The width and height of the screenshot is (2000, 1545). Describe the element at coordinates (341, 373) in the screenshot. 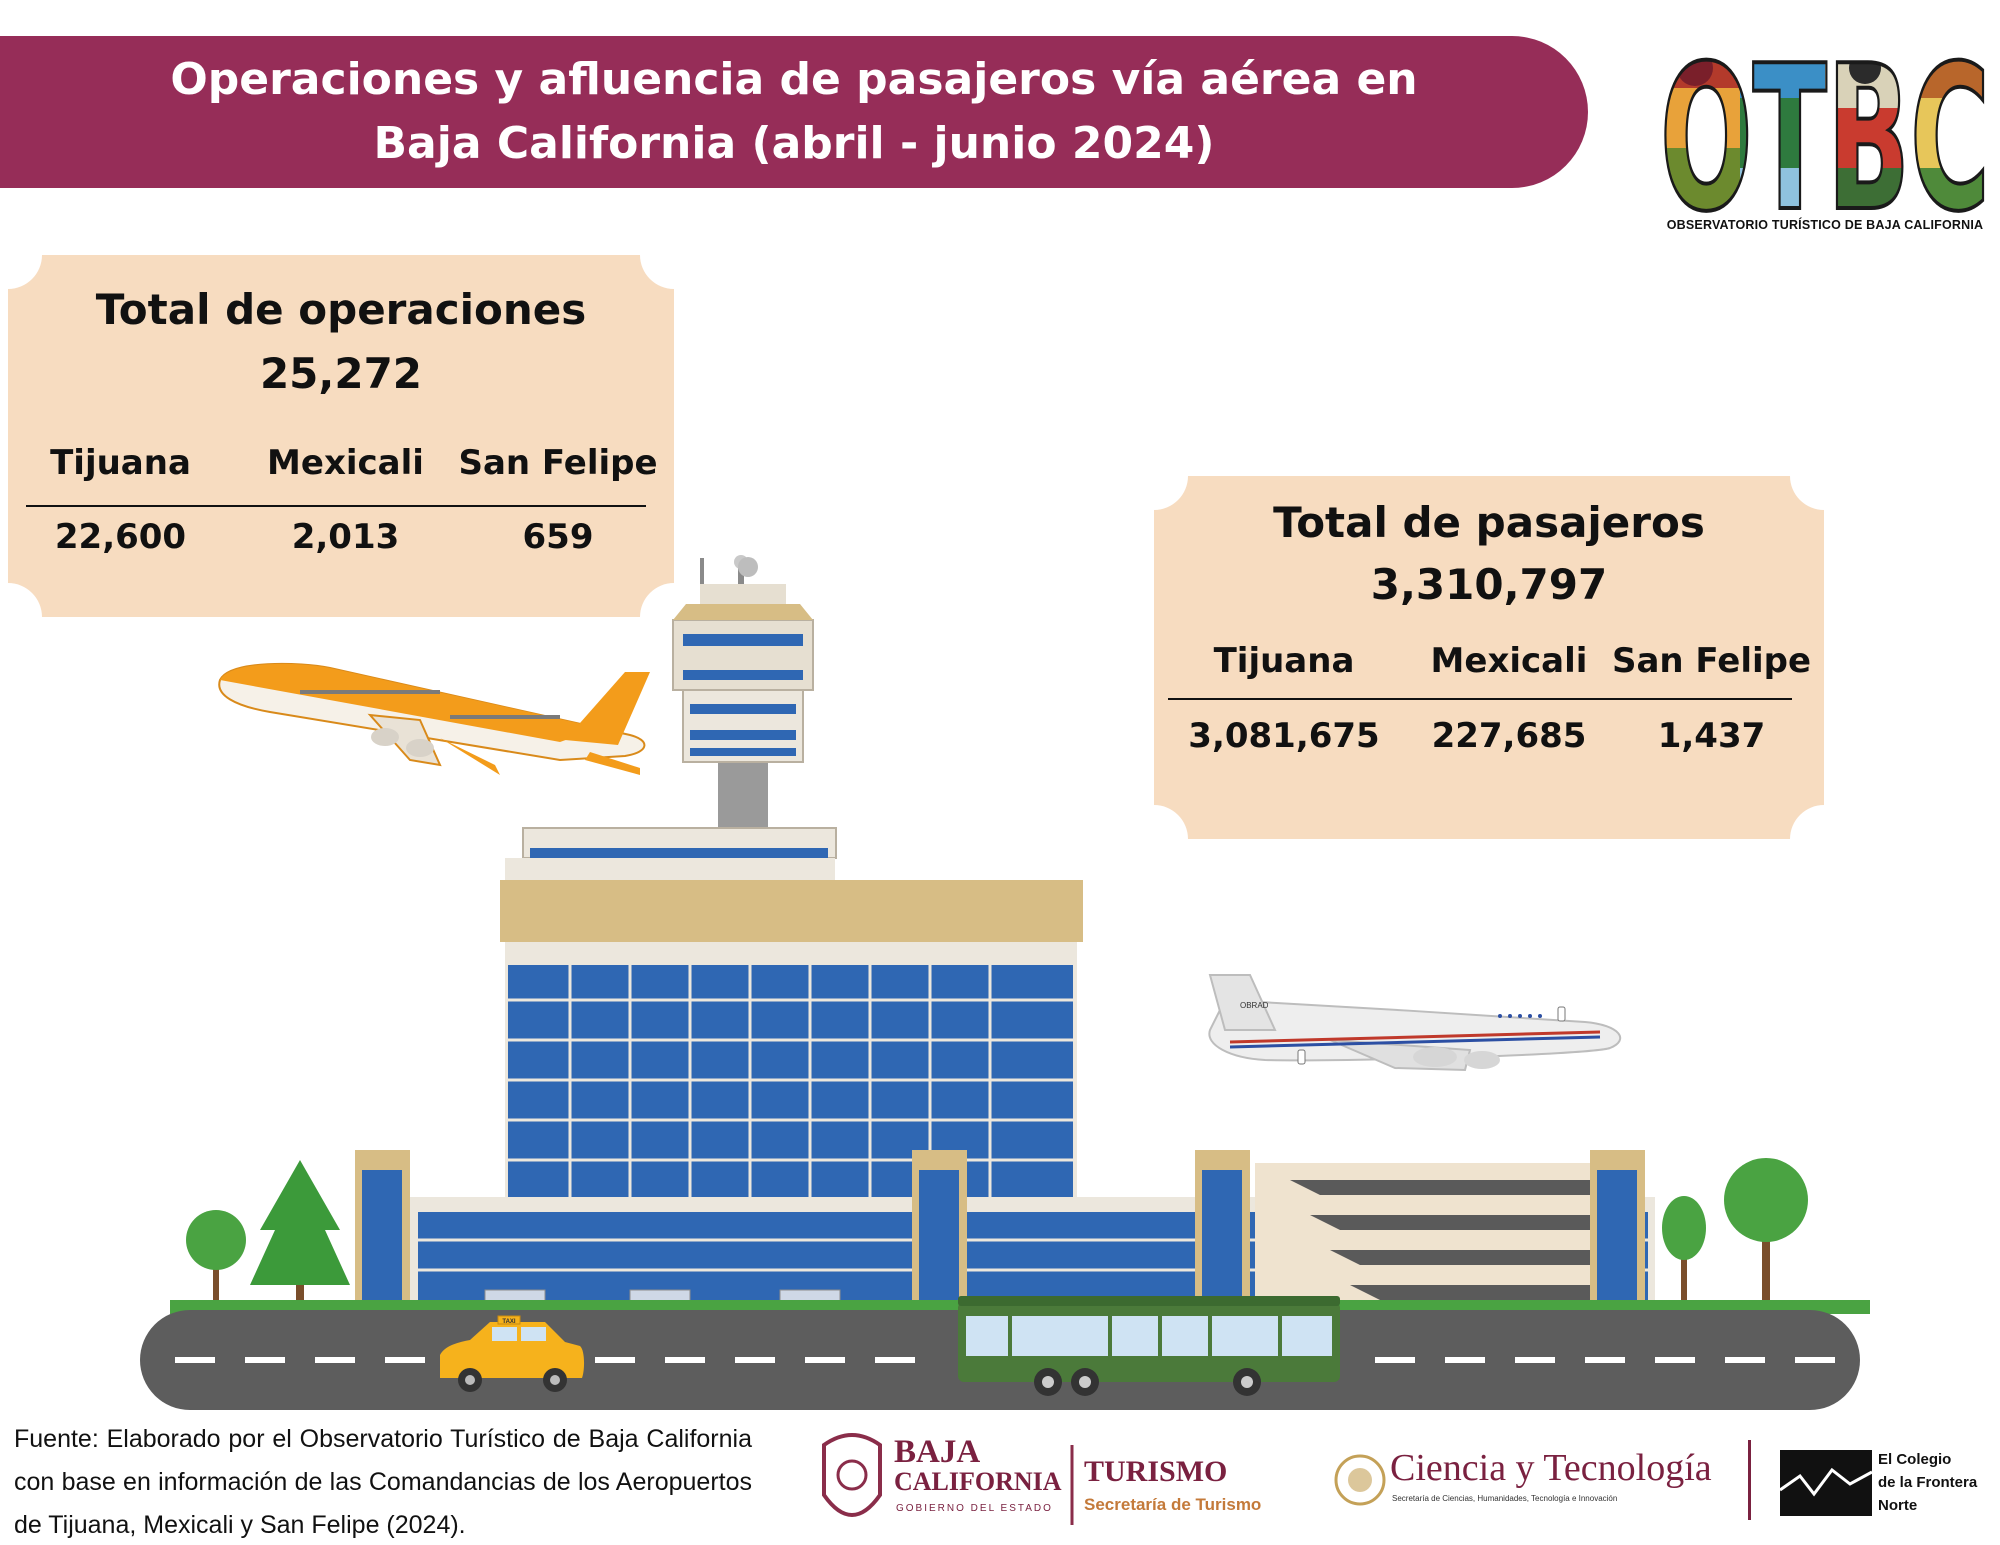

I see `operations-total: 25,272` at that location.